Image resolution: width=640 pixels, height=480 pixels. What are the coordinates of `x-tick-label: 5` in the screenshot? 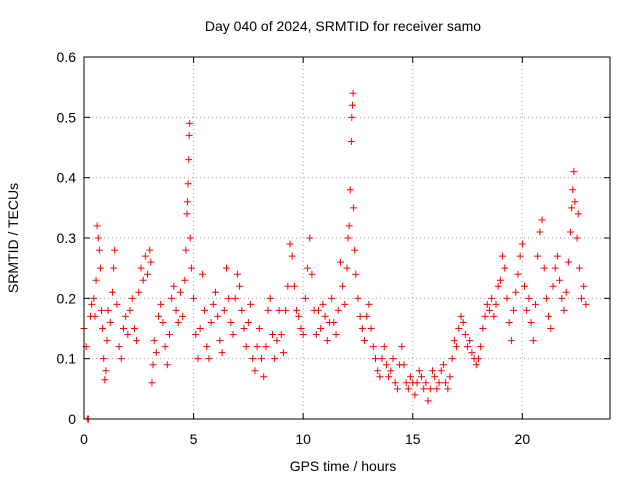 It's located at (194, 439).